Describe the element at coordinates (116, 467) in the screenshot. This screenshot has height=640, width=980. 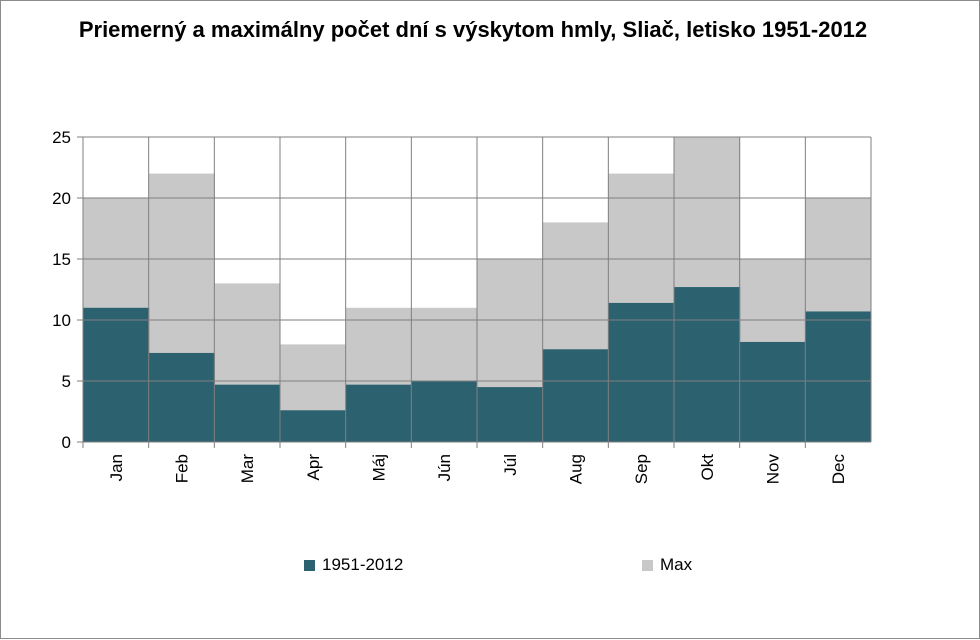
I see `x-tick-label-Jan: Jan` at that location.